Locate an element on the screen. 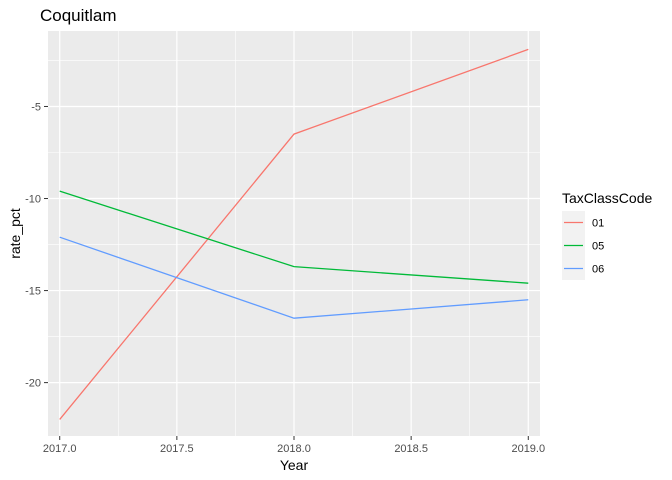 This screenshot has width=672, height=480. legend-label-05: 05 is located at coordinates (598, 247).